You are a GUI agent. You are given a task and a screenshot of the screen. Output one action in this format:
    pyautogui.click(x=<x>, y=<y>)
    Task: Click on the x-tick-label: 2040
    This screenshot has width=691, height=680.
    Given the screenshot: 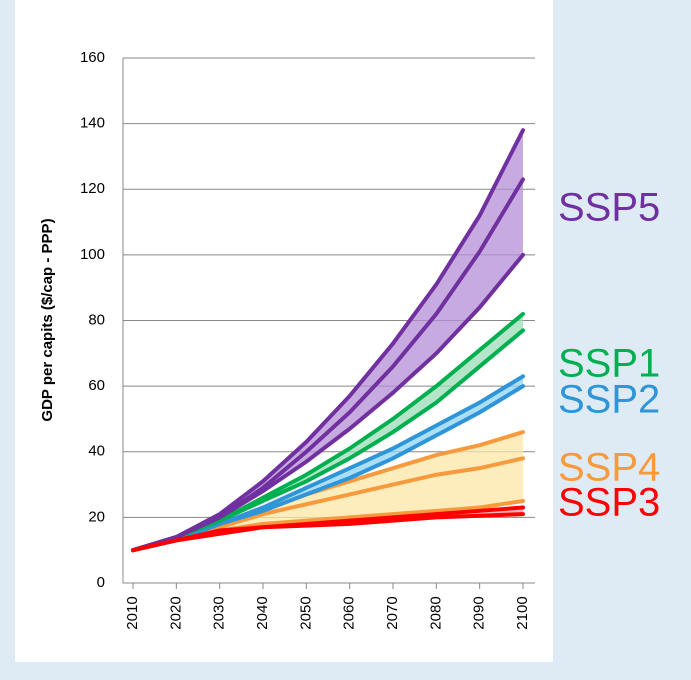 What is the action you would take?
    pyautogui.click(x=262, y=612)
    